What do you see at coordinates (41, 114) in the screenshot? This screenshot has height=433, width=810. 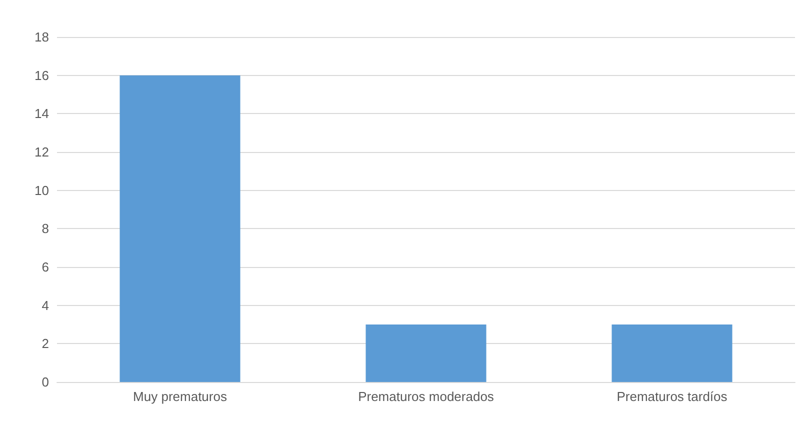 I see `y-tick-label: 14` at bounding box center [41, 114].